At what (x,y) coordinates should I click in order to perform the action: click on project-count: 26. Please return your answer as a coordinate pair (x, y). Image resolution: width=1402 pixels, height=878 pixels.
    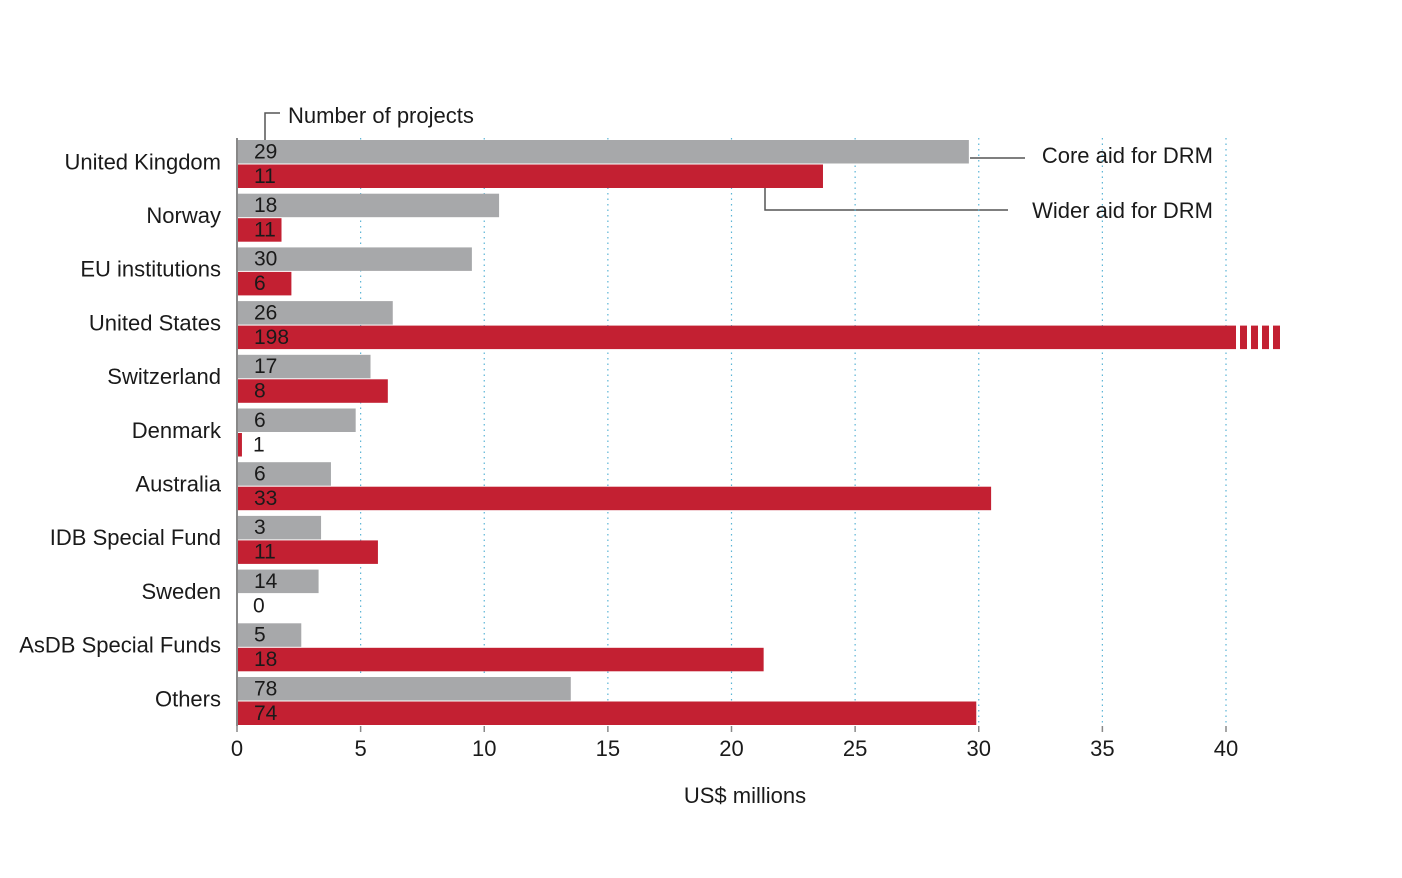
    Looking at the image, I should click on (265, 312).